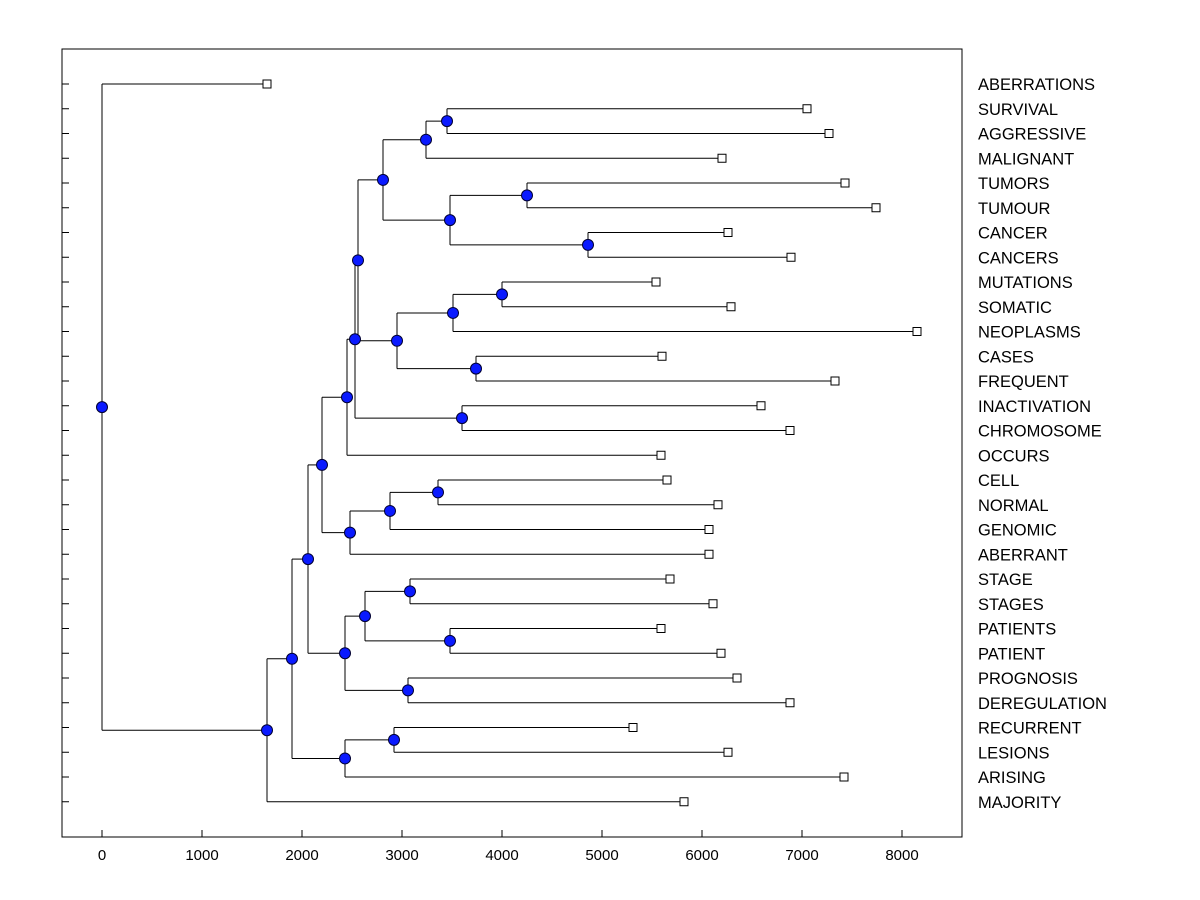  What do you see at coordinates (1013, 234) in the screenshot?
I see `leaf-label: CANCER` at bounding box center [1013, 234].